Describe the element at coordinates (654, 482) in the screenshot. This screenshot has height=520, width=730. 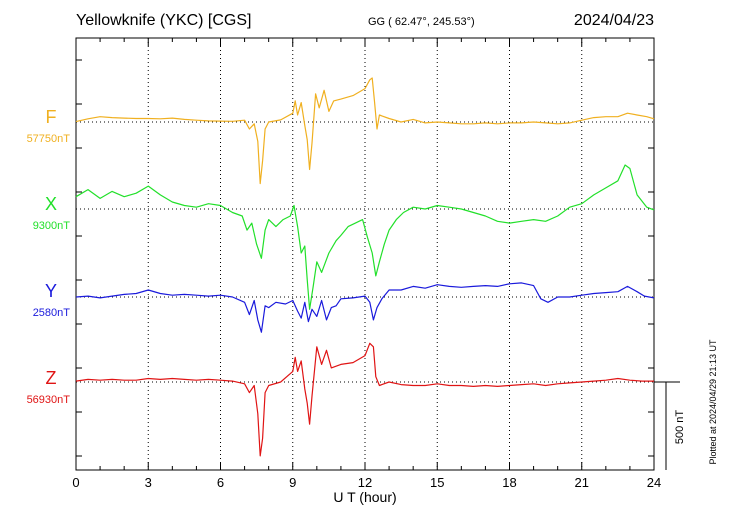
I see `x-tick-label: 24` at that location.